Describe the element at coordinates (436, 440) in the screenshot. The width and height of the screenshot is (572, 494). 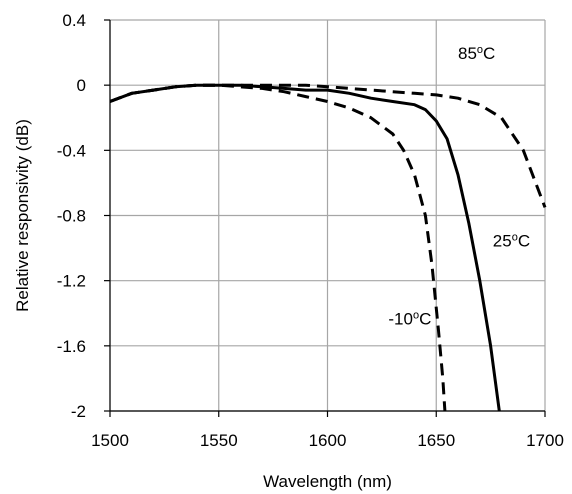
I see `x-tick-label: 1650` at that location.